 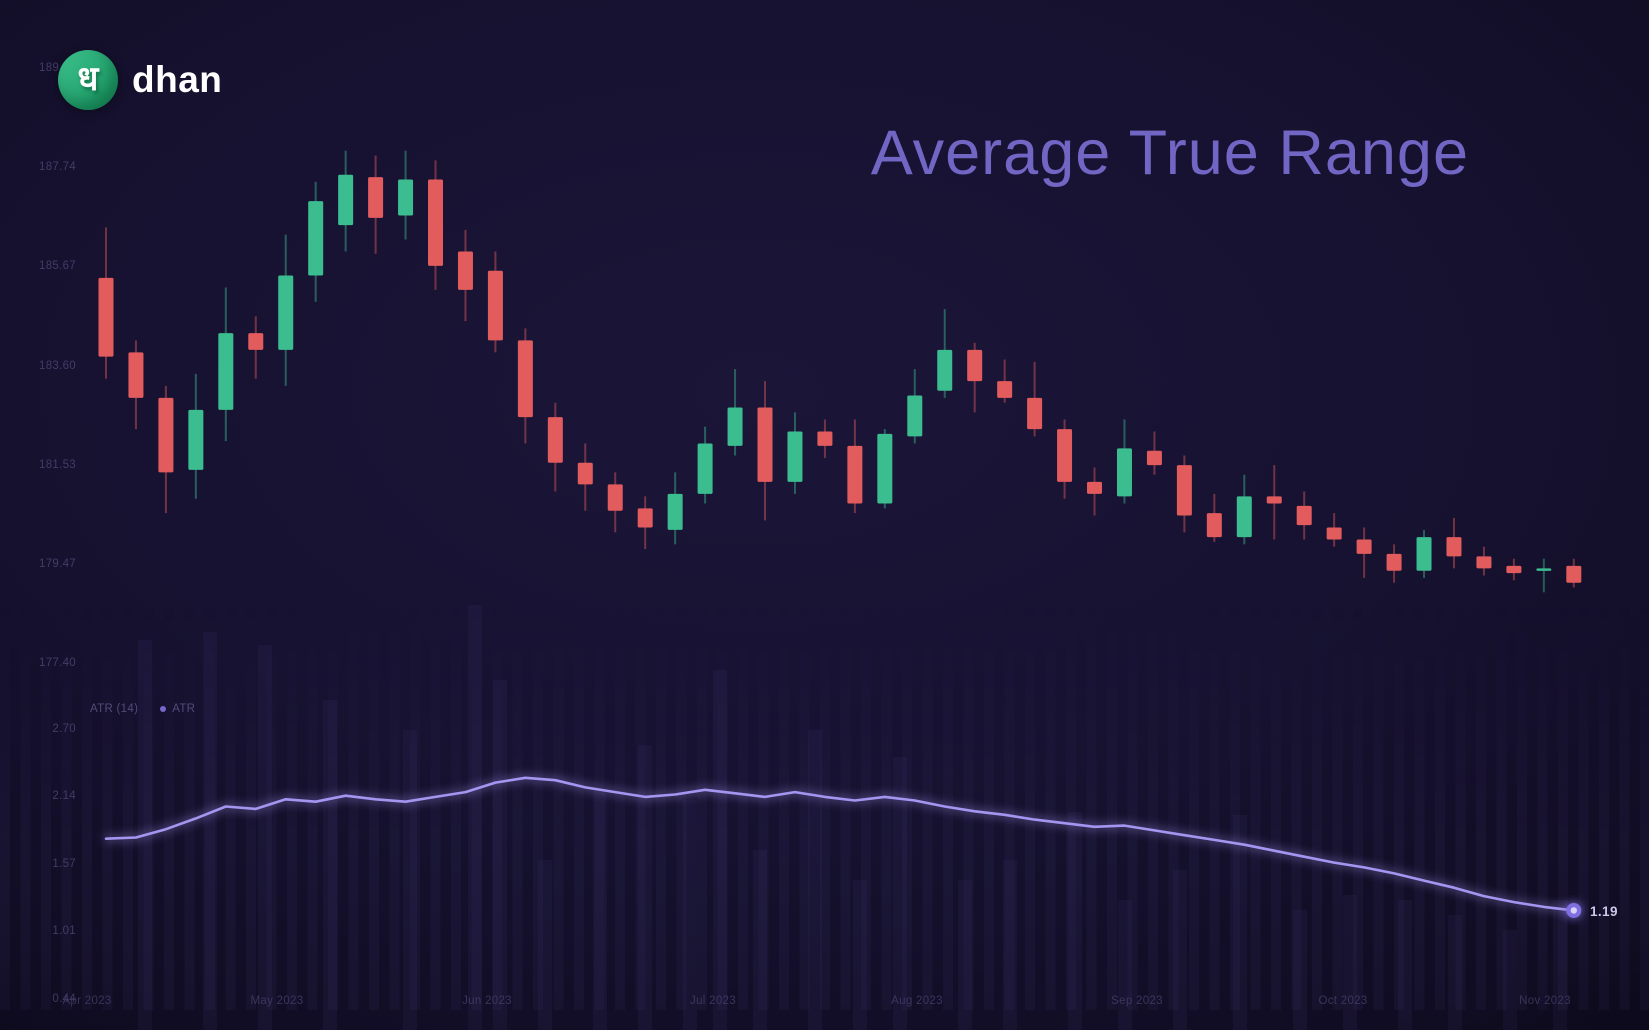 I want to click on price-tick-label: 177.40, so click(x=57, y=663).